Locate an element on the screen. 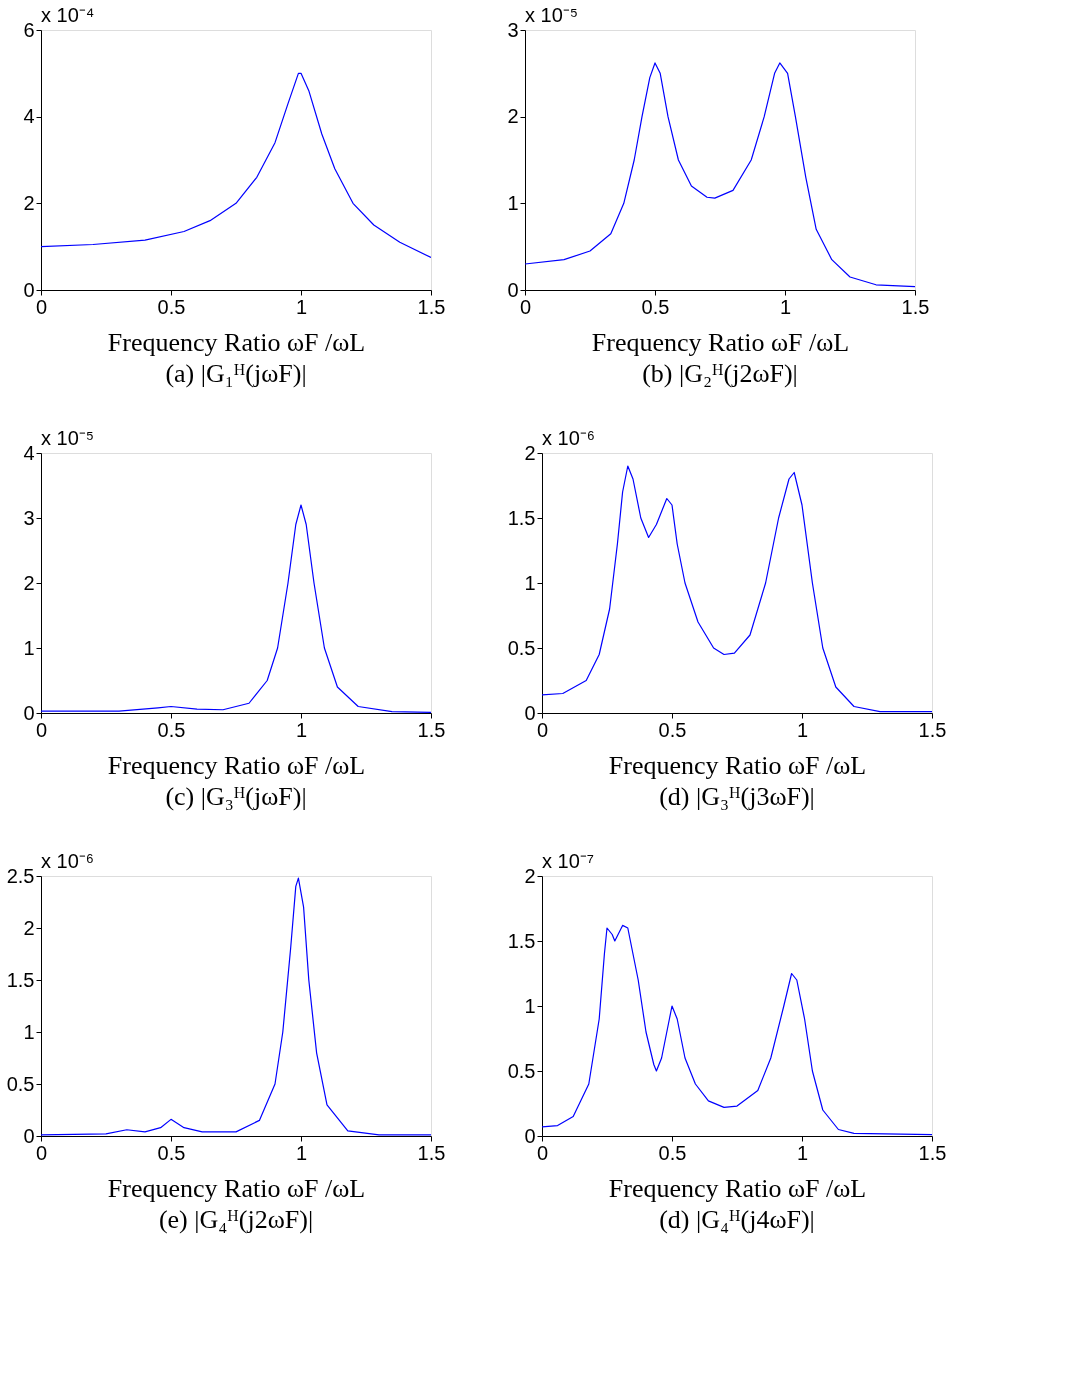 This screenshot has width=1067, height=1384. text: (a) |G₁ᴴ(jωF)| is located at coordinates (236, 373).